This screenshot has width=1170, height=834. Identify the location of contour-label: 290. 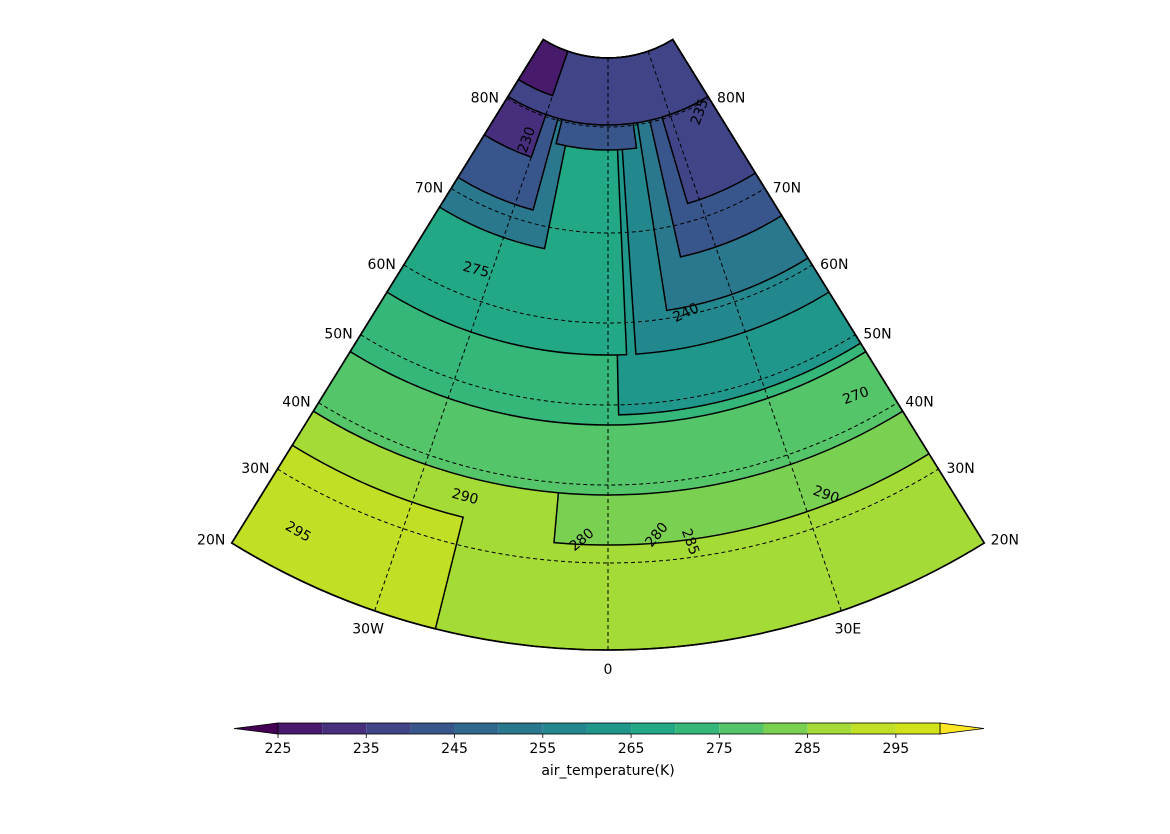
(465, 497).